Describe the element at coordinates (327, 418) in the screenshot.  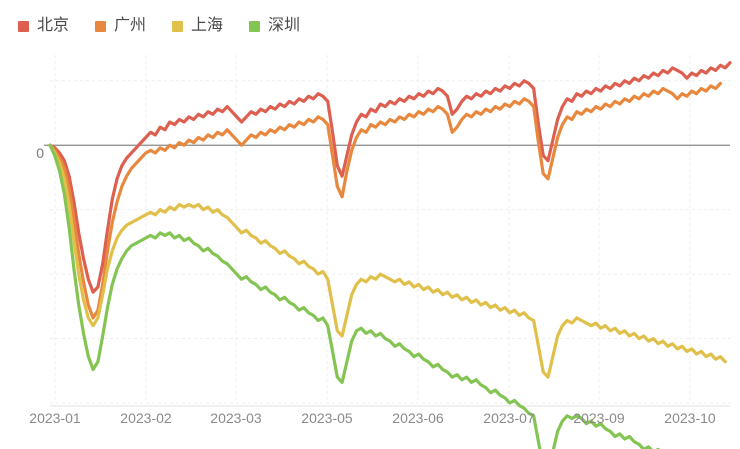
I see `x-tick-label: 2023-05` at that location.